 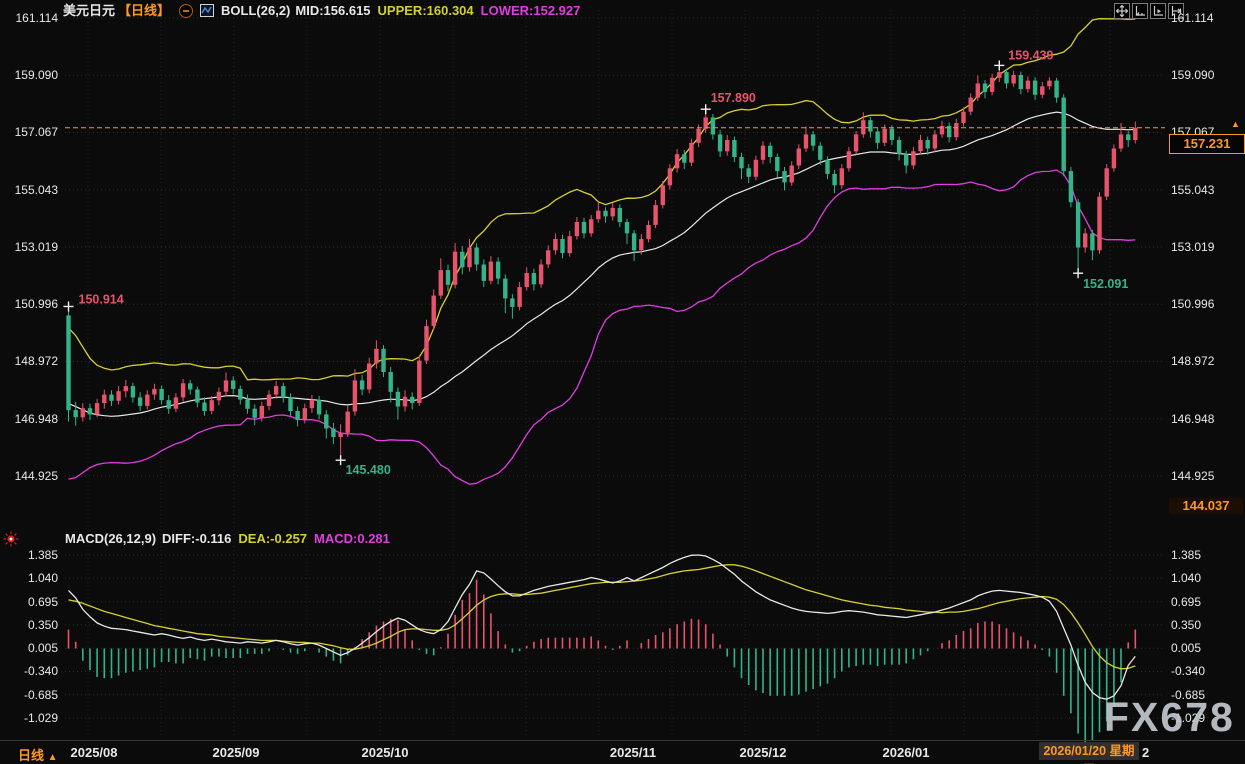 What do you see at coordinates (1105, 284) in the screenshot?
I see `swing-annotation: 152.091` at bounding box center [1105, 284].